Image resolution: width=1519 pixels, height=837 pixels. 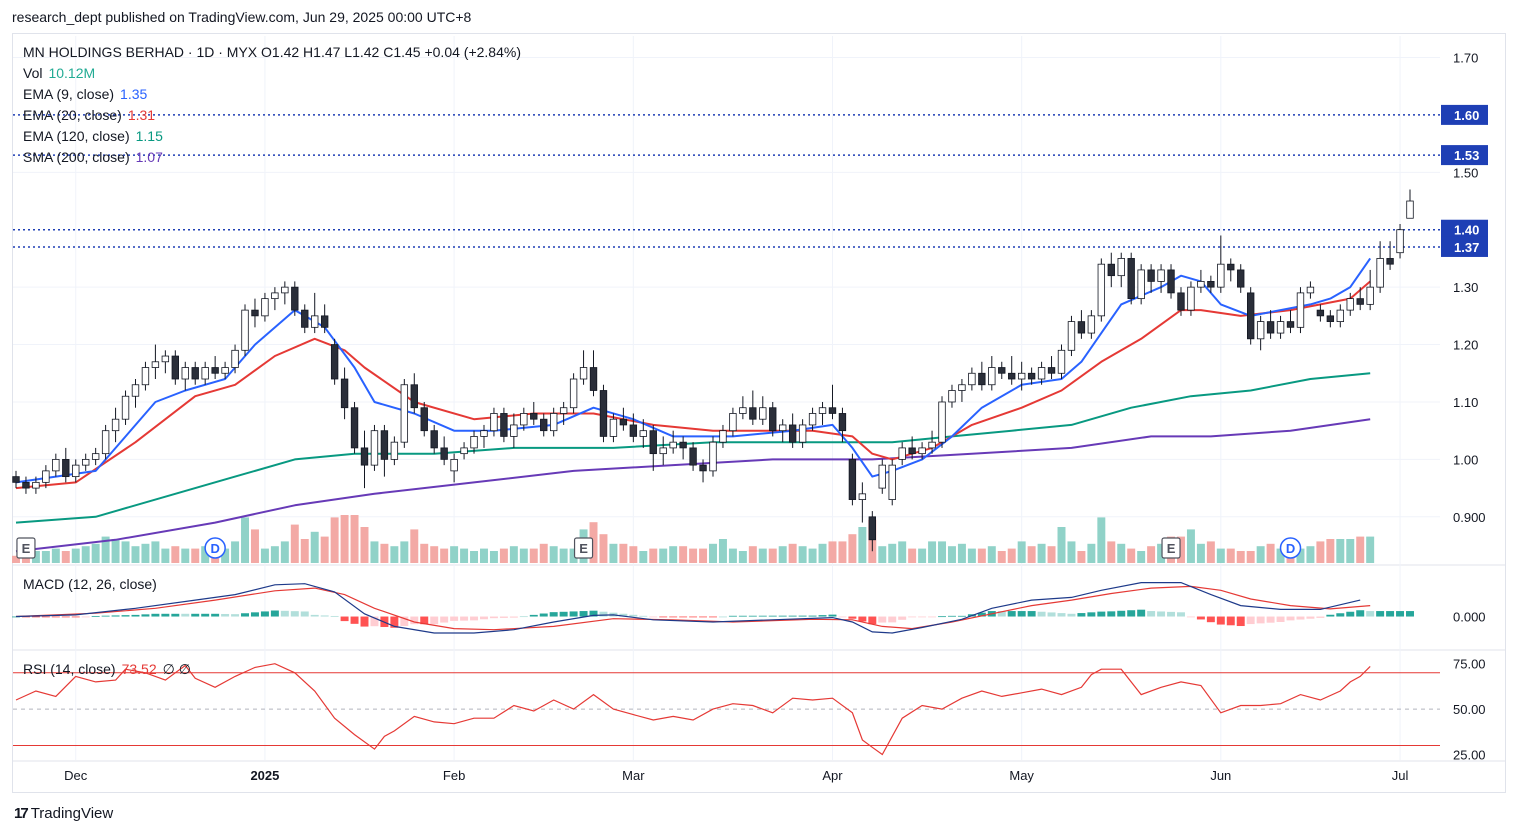 I want to click on rsi-legend-extra: ∅ ∅, so click(x=176, y=669).